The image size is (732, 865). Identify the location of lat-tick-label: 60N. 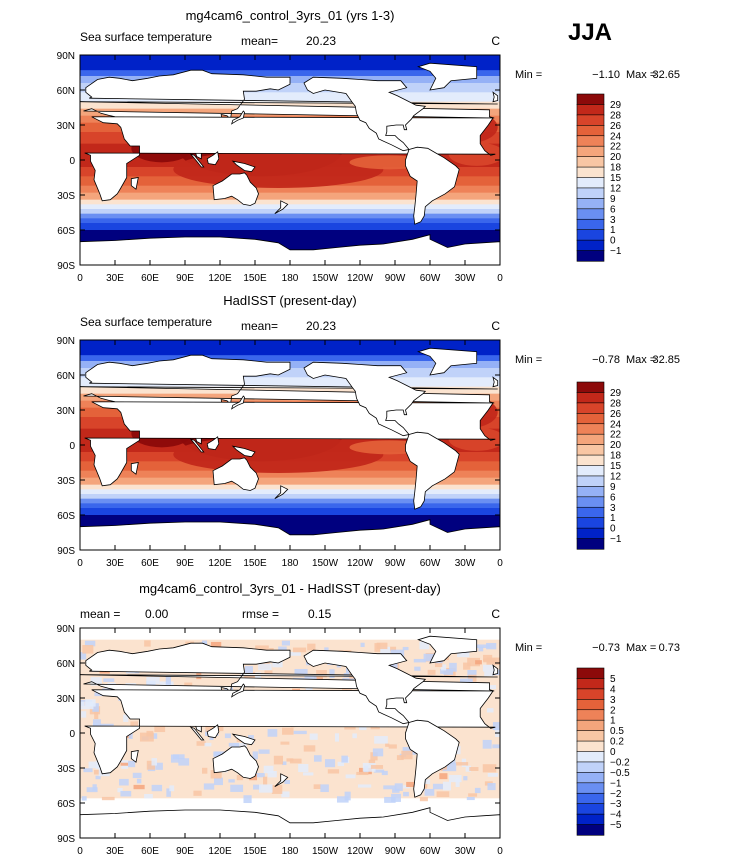
(66, 91).